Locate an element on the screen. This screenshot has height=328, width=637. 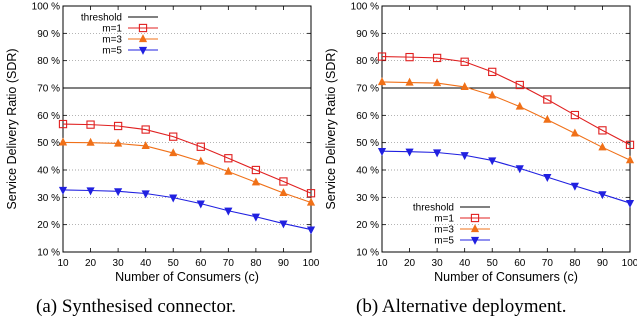
y-tick-label: 50 % is located at coordinates (367, 143).